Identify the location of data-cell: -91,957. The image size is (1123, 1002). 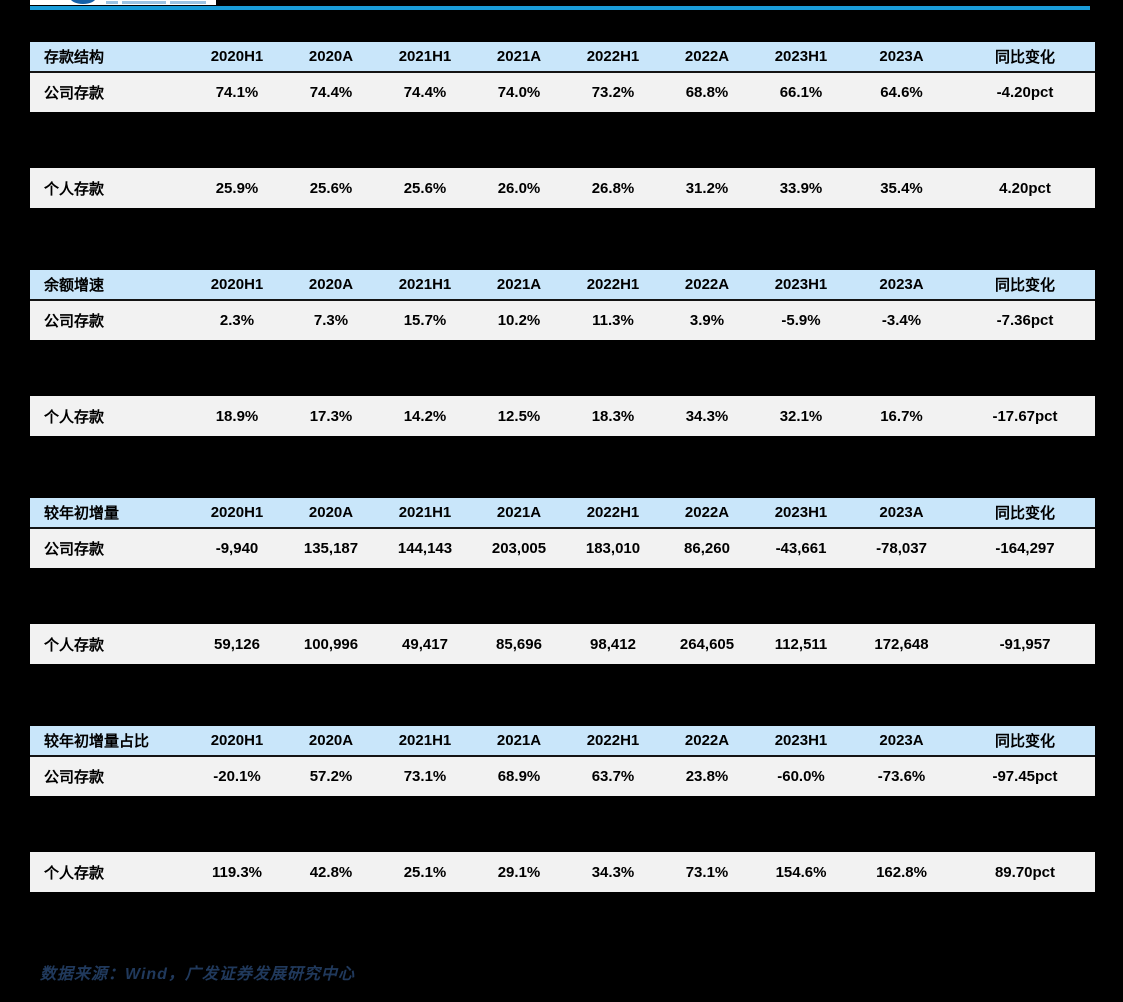
(1025, 644).